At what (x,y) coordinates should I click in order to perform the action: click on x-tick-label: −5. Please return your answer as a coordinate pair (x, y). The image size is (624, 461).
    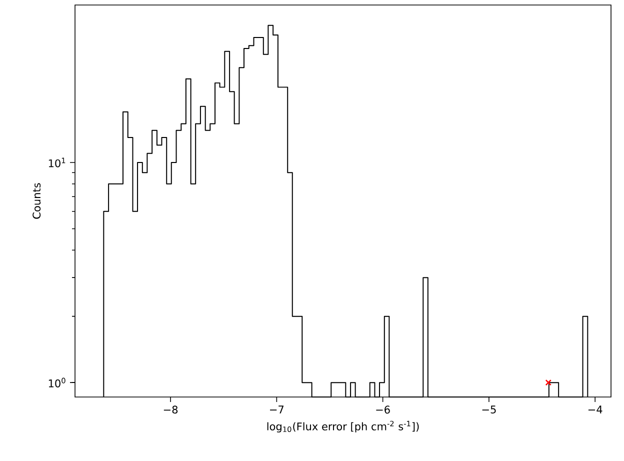
    Looking at the image, I should click on (489, 410).